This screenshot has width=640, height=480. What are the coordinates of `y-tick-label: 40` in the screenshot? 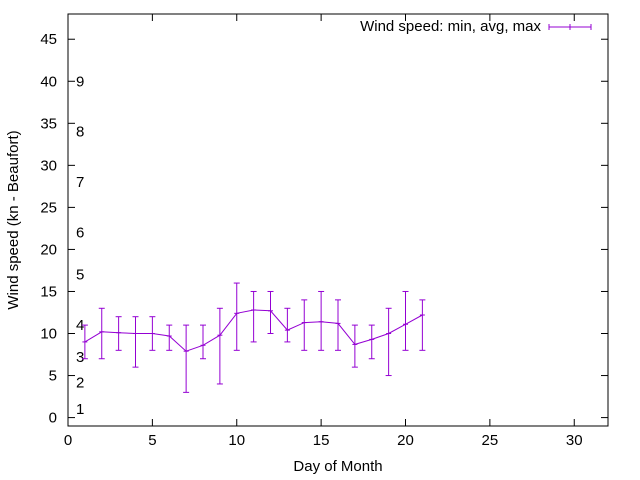 It's located at (48, 81).